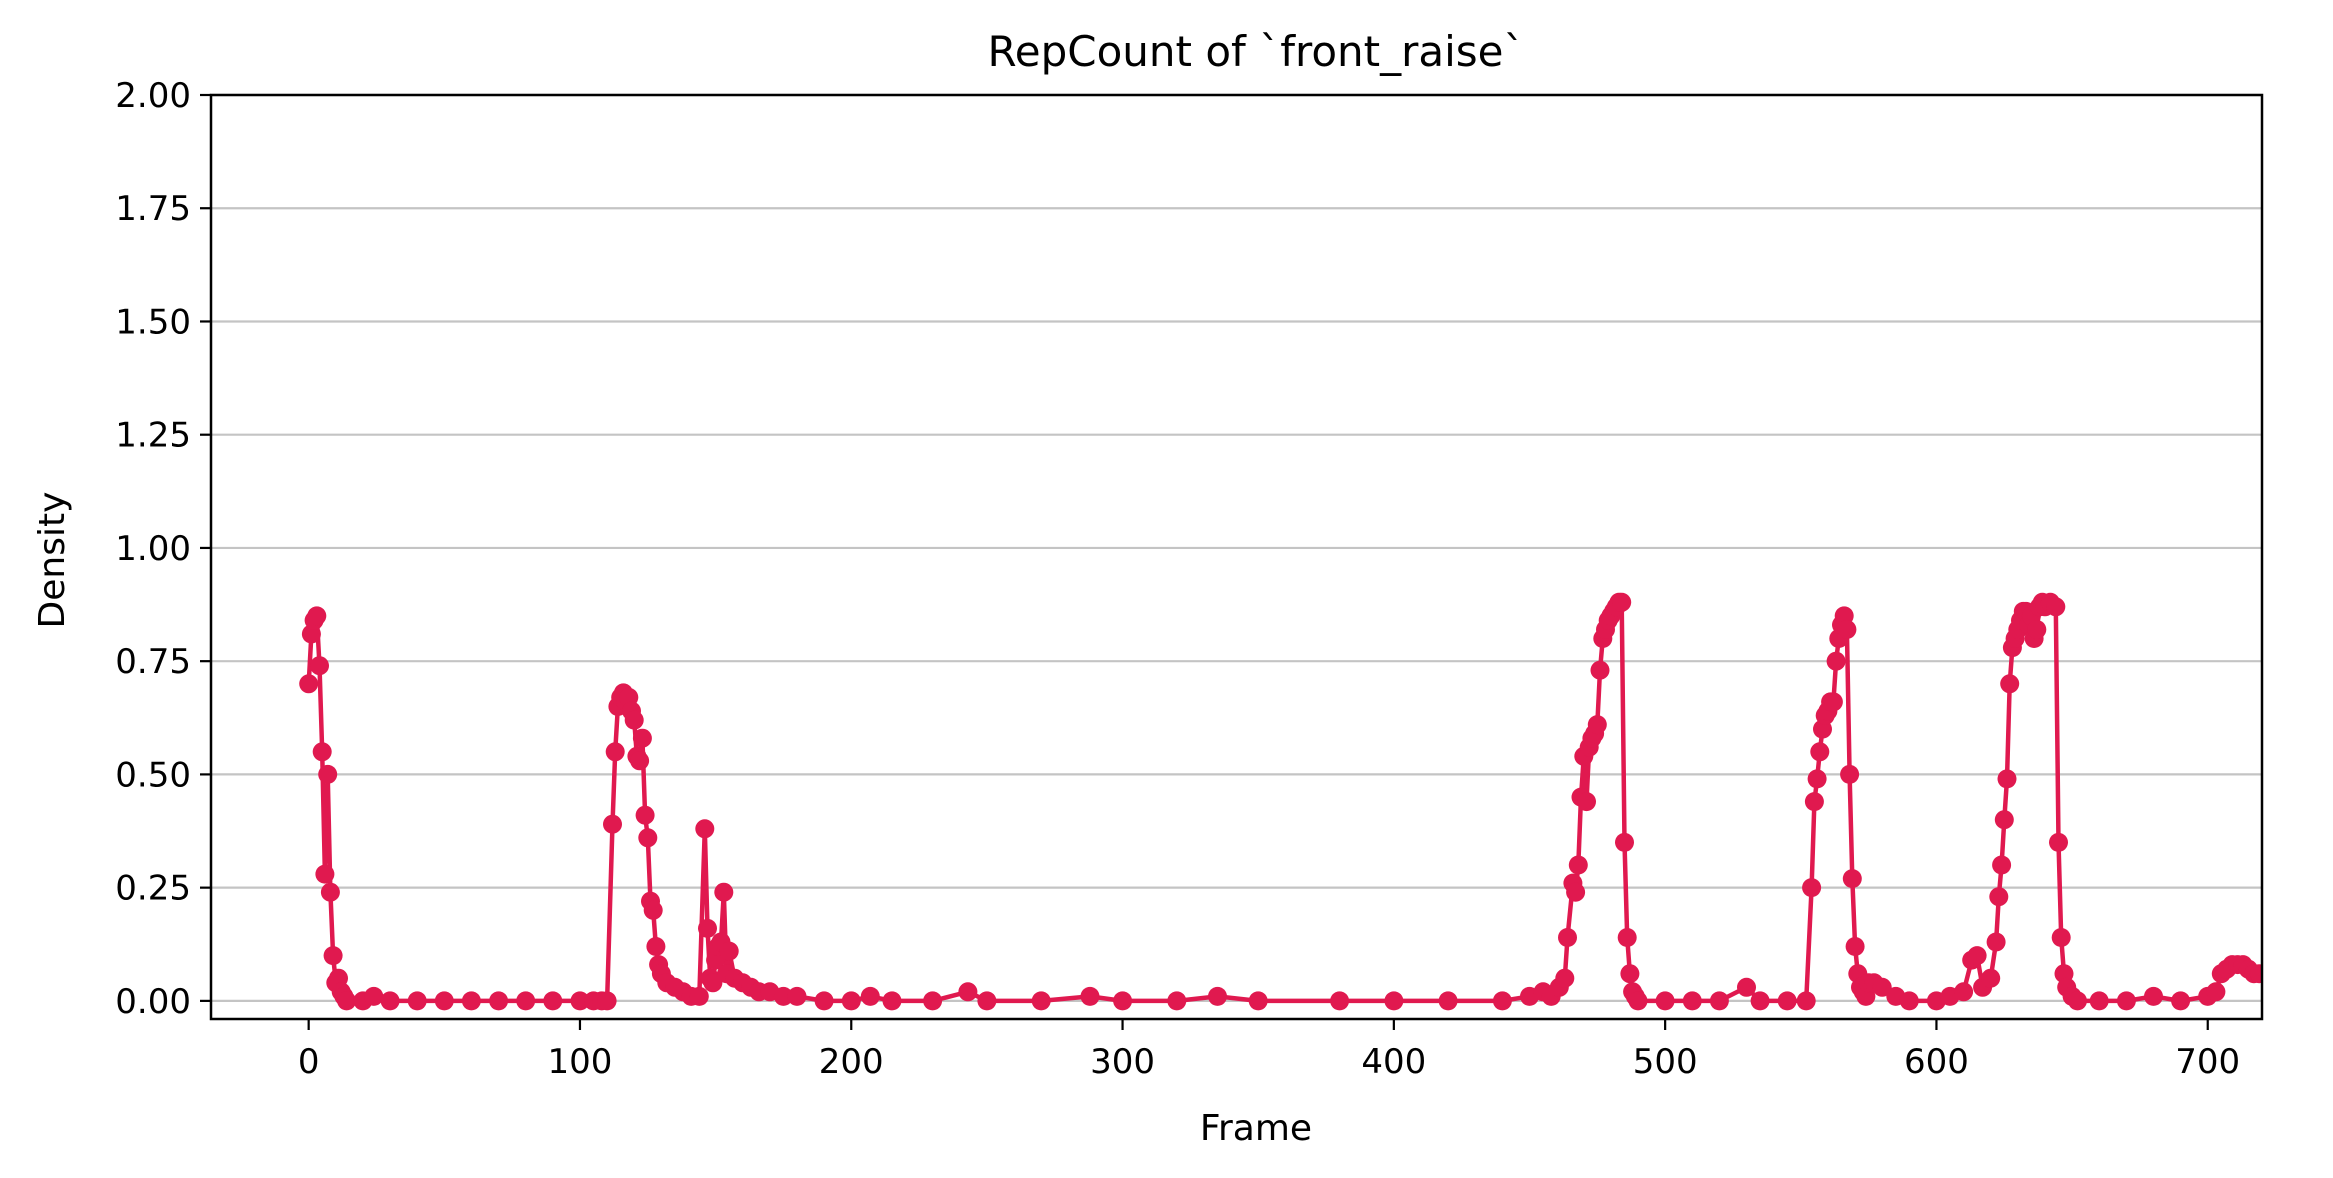 Image resolution: width=2333 pixels, height=1178 pixels. What do you see at coordinates (2207, 1062) in the screenshot?
I see `x-tick-label: 700` at bounding box center [2207, 1062].